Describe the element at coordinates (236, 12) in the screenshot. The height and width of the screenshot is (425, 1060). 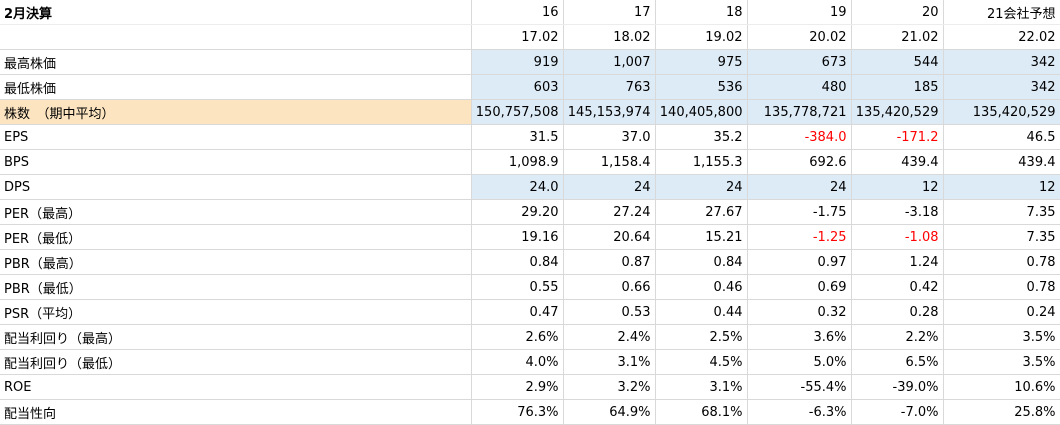
I see `cell-title: 2月決算` at that location.